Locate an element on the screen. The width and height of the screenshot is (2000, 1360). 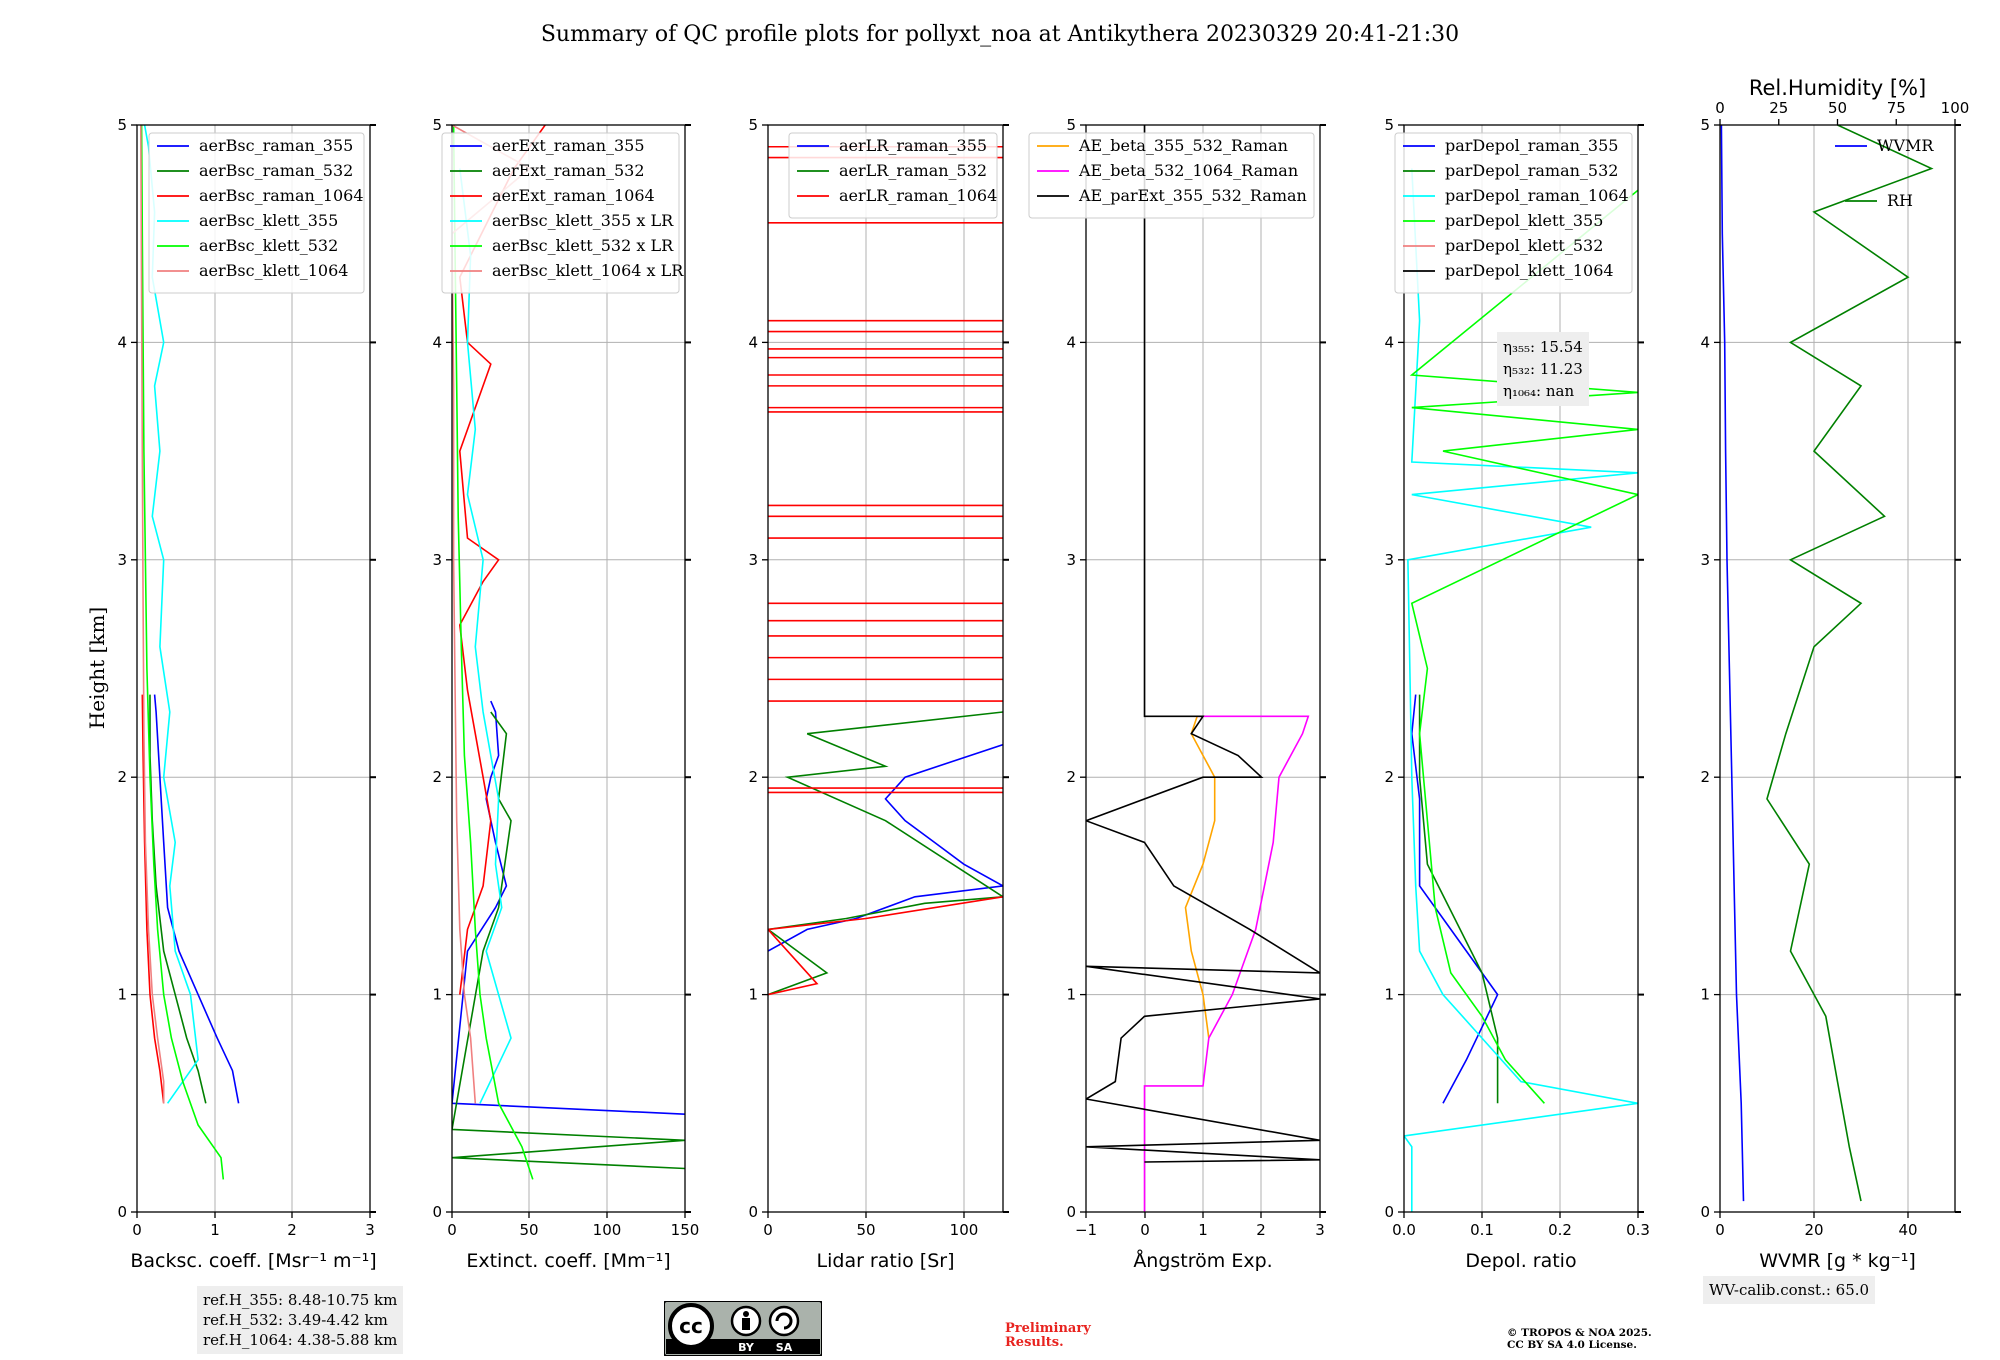
top-x-axis-label: Rel.Humidity [%] is located at coordinates (1837, 88).